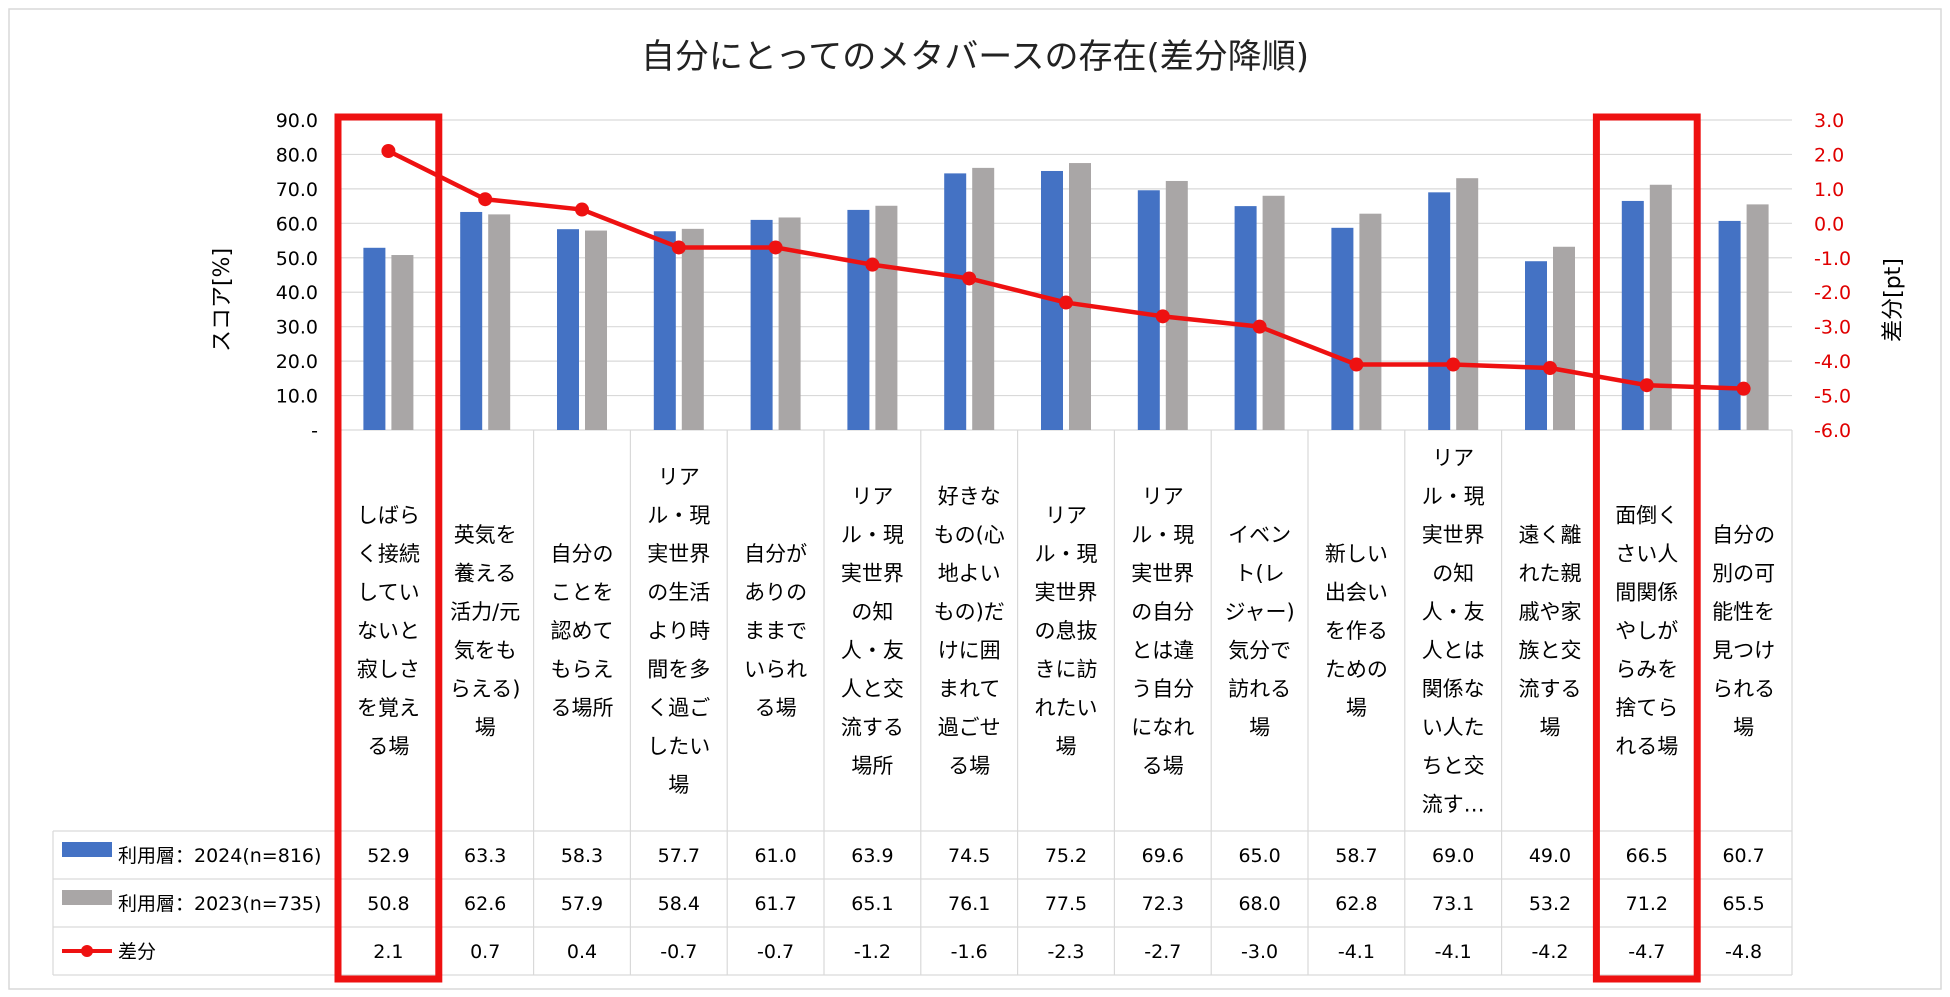  What do you see at coordinates (1453, 766) in the screenshot?
I see `category-label: ちと交` at bounding box center [1453, 766].